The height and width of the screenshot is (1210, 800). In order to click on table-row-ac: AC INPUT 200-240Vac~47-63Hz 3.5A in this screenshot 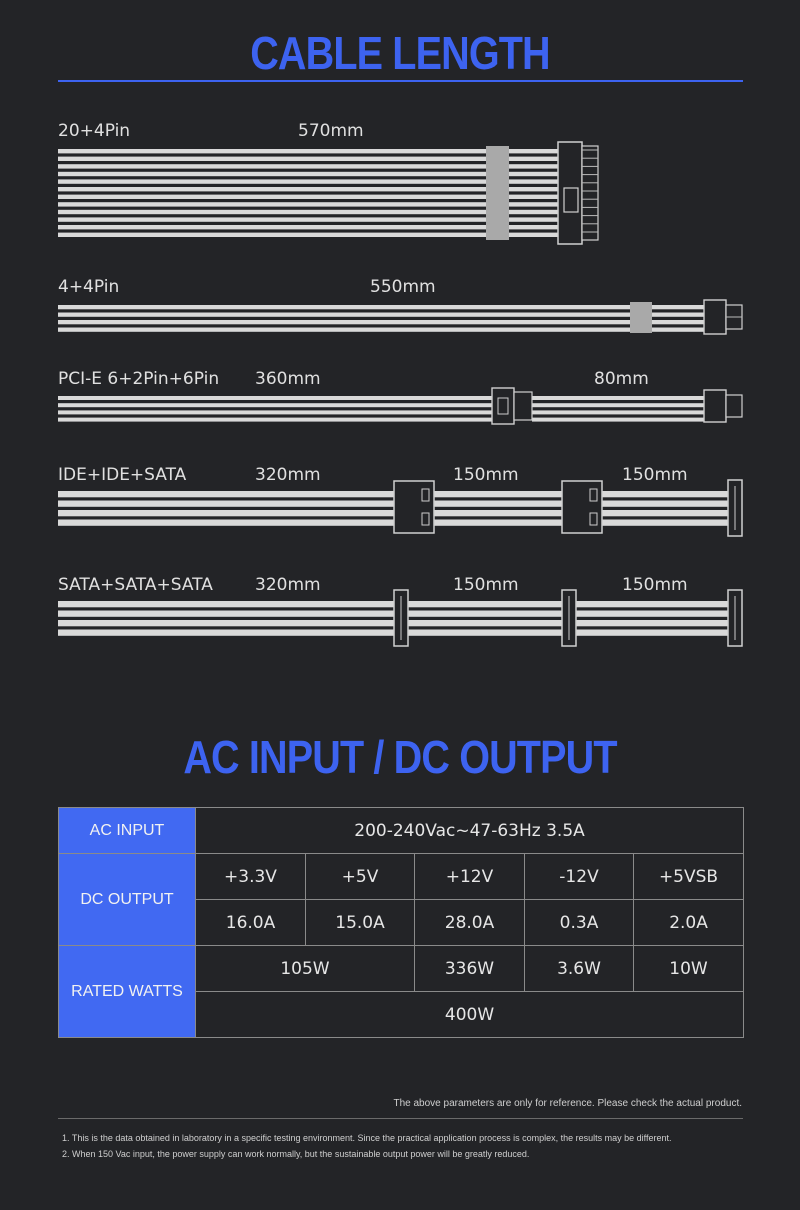, I will do `click(401, 830)`.